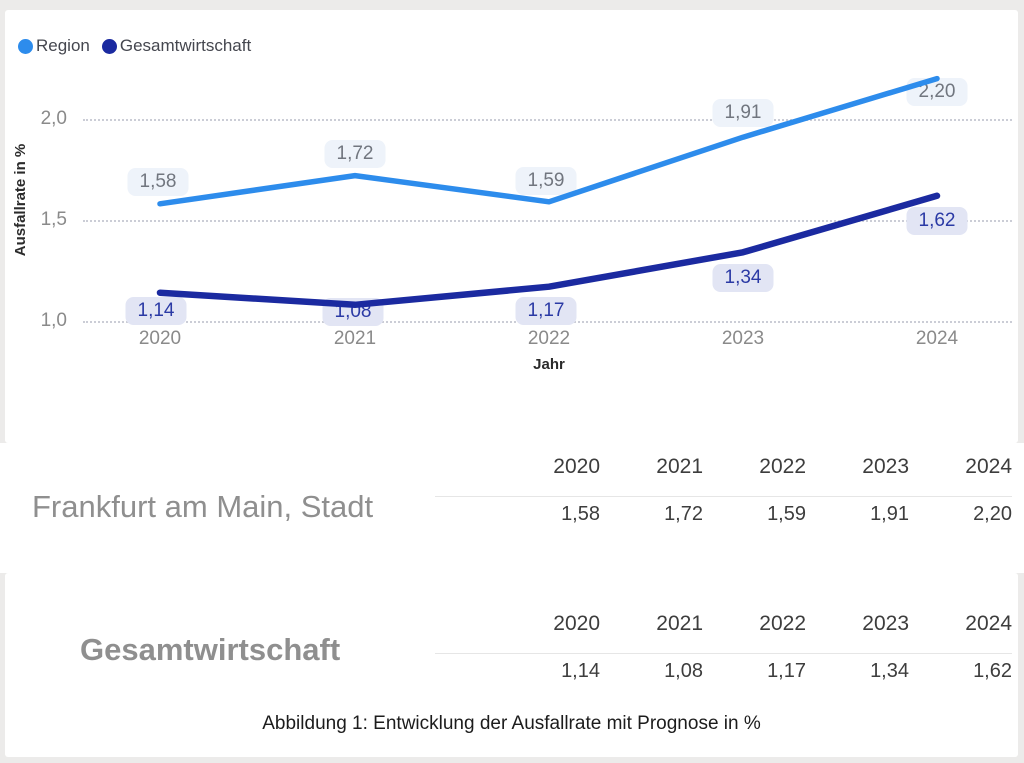 The height and width of the screenshot is (763, 1024). I want to click on legend-label: Gesamtwirtschaft, so click(185, 45).